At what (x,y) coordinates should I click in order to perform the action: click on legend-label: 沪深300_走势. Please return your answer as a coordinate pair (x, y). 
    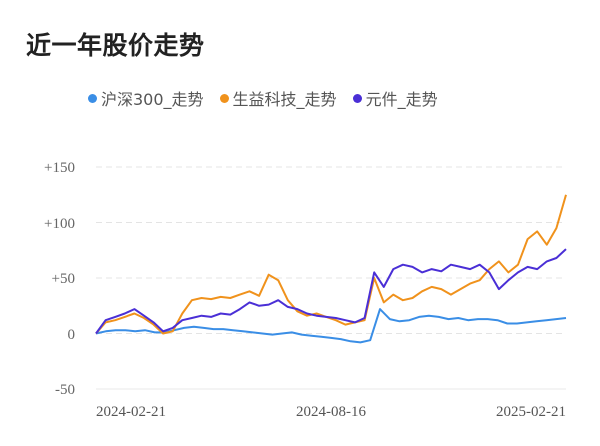
    Looking at the image, I should click on (152, 99).